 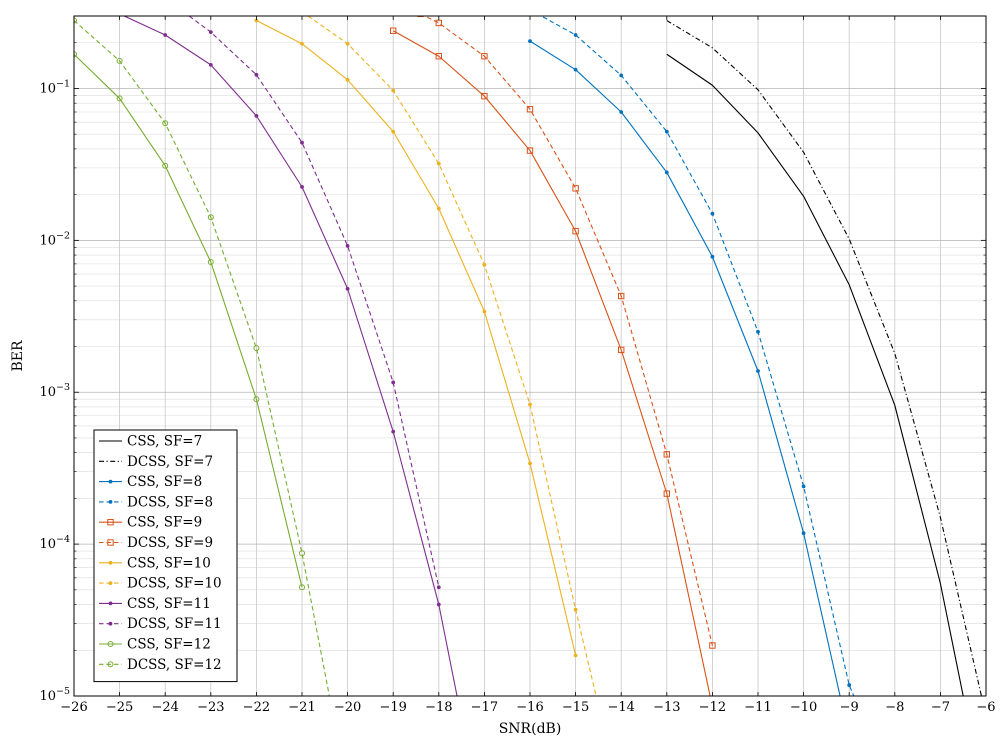 What do you see at coordinates (169, 604) in the screenshot?
I see `legend-label: CSS, SF=11` at bounding box center [169, 604].